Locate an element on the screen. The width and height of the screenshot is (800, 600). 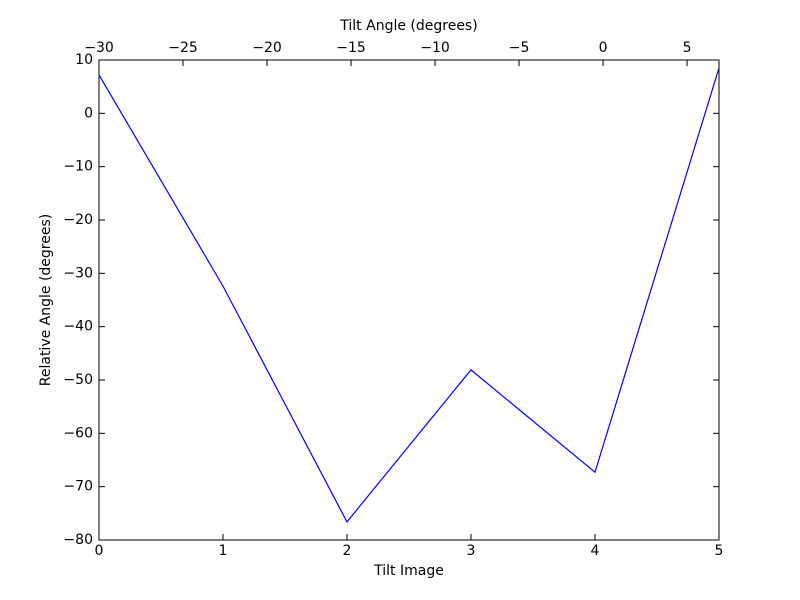
x2-tick-label: 5 is located at coordinates (687, 48).